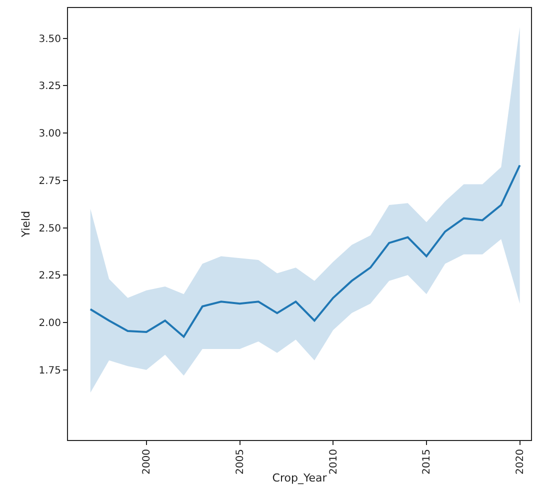 The width and height of the screenshot is (539, 492). I want to click on y-tick-label: 3.00, so click(49, 134).